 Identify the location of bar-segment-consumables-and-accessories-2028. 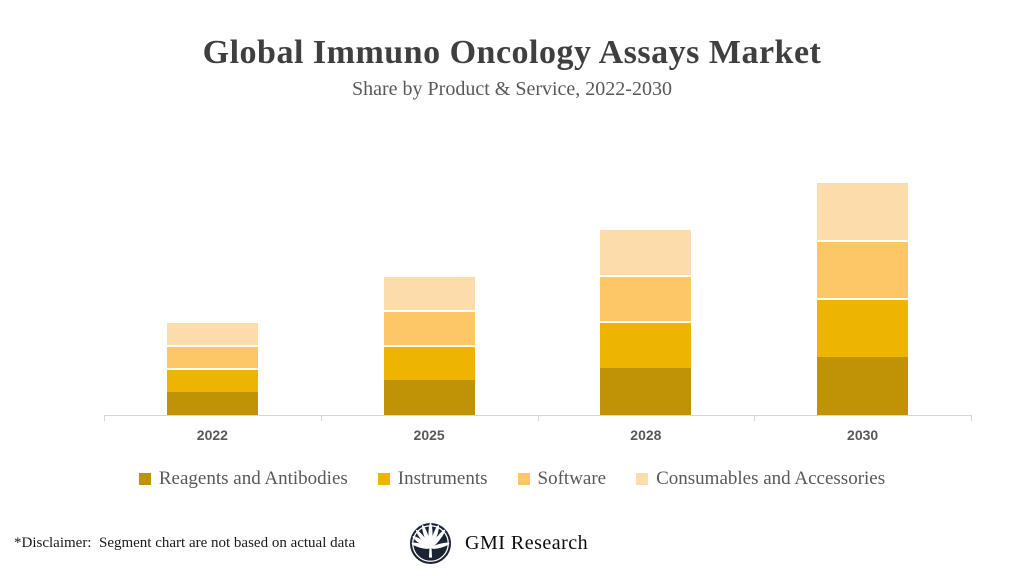
(646, 251).